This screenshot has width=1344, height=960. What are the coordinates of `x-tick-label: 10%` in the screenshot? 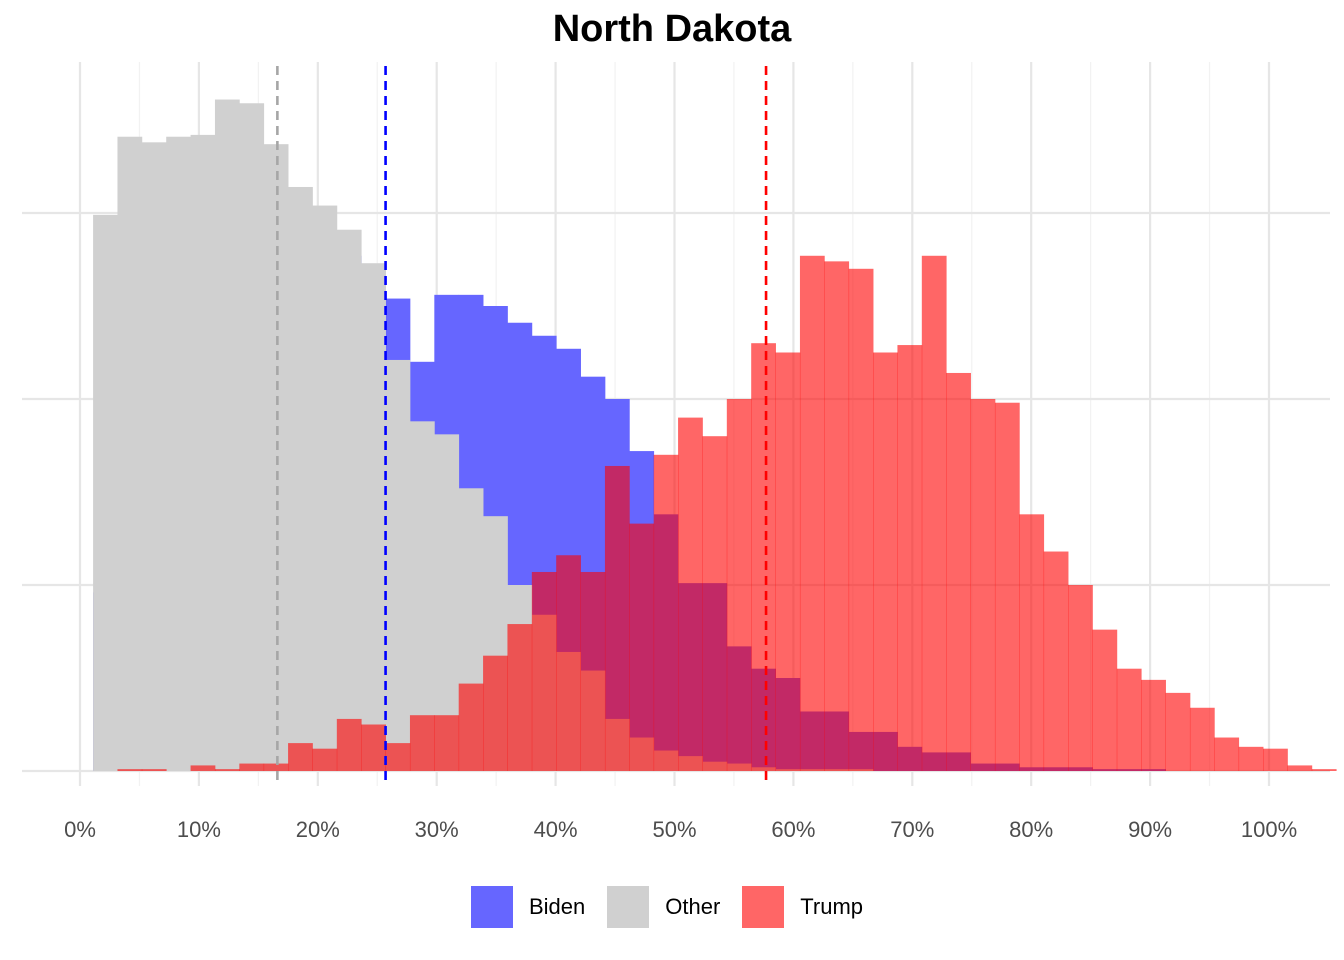 It's located at (199, 829).